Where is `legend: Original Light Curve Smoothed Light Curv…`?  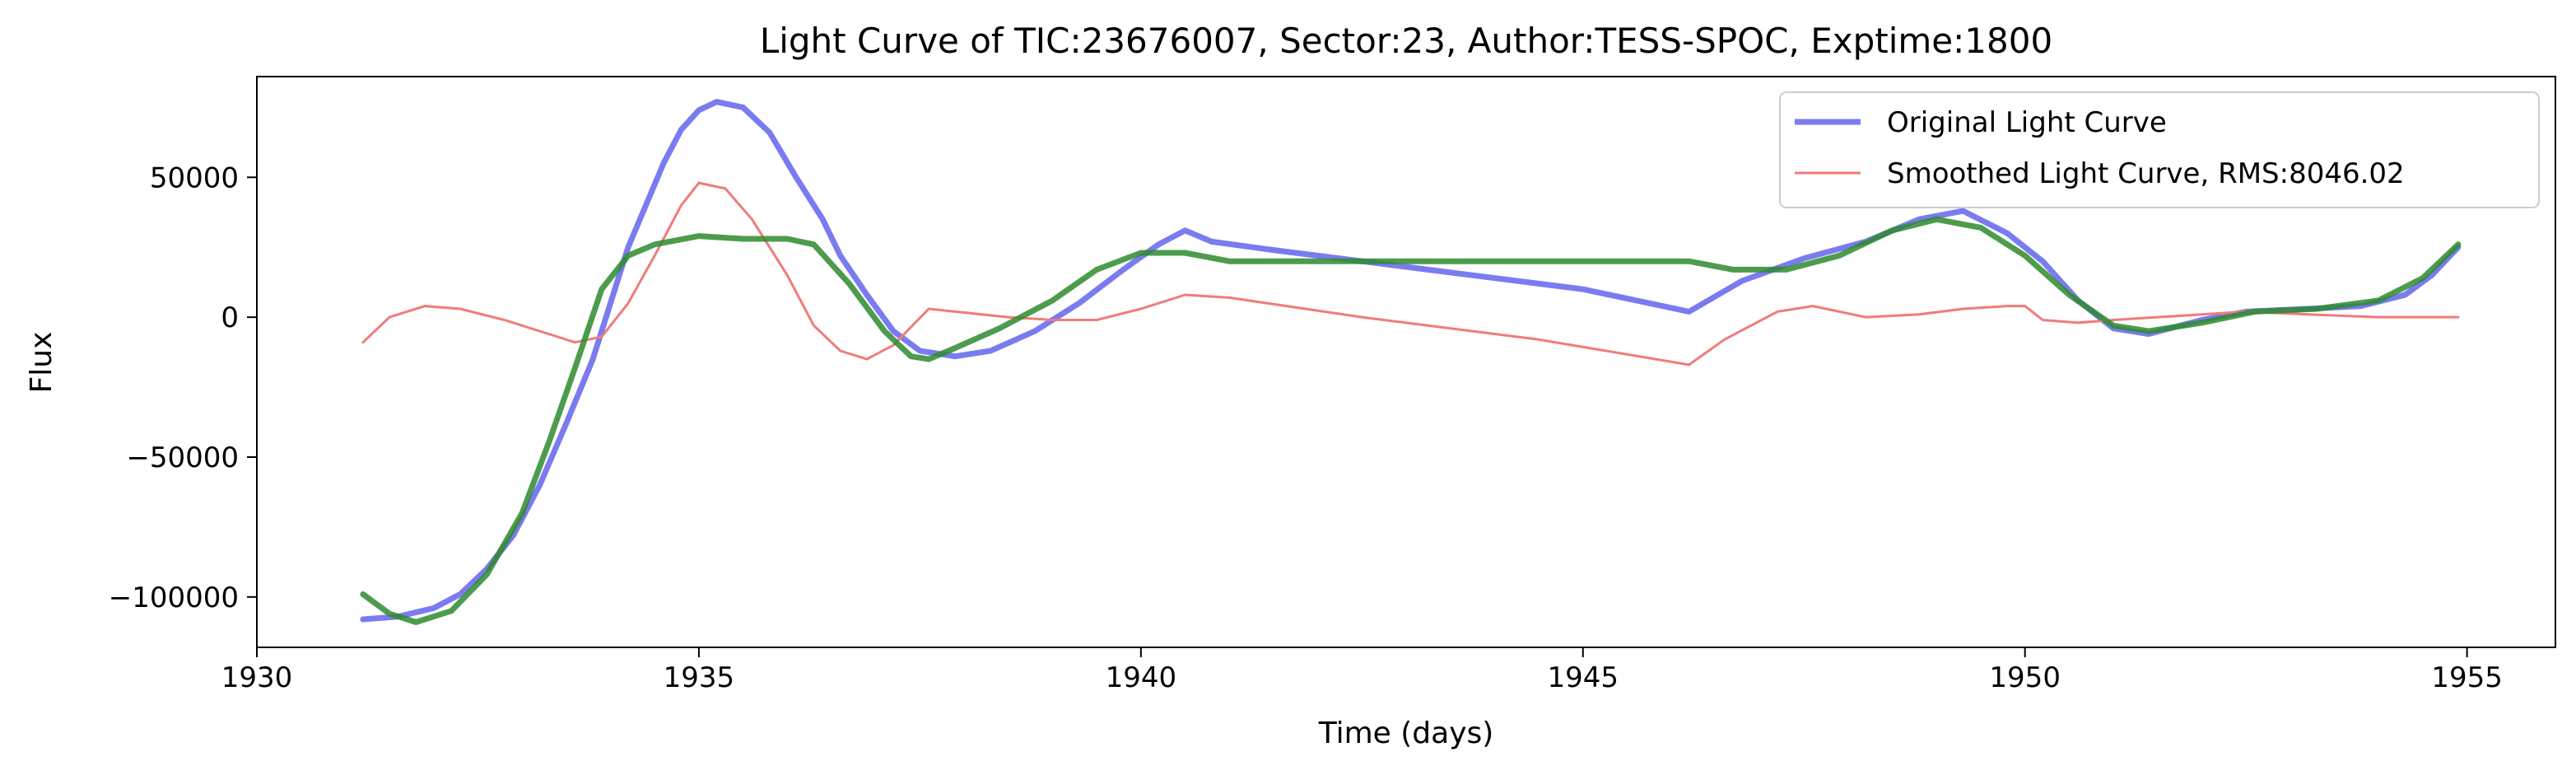 legend: Original Light Curve Smoothed Light Curv… is located at coordinates (2159, 149).